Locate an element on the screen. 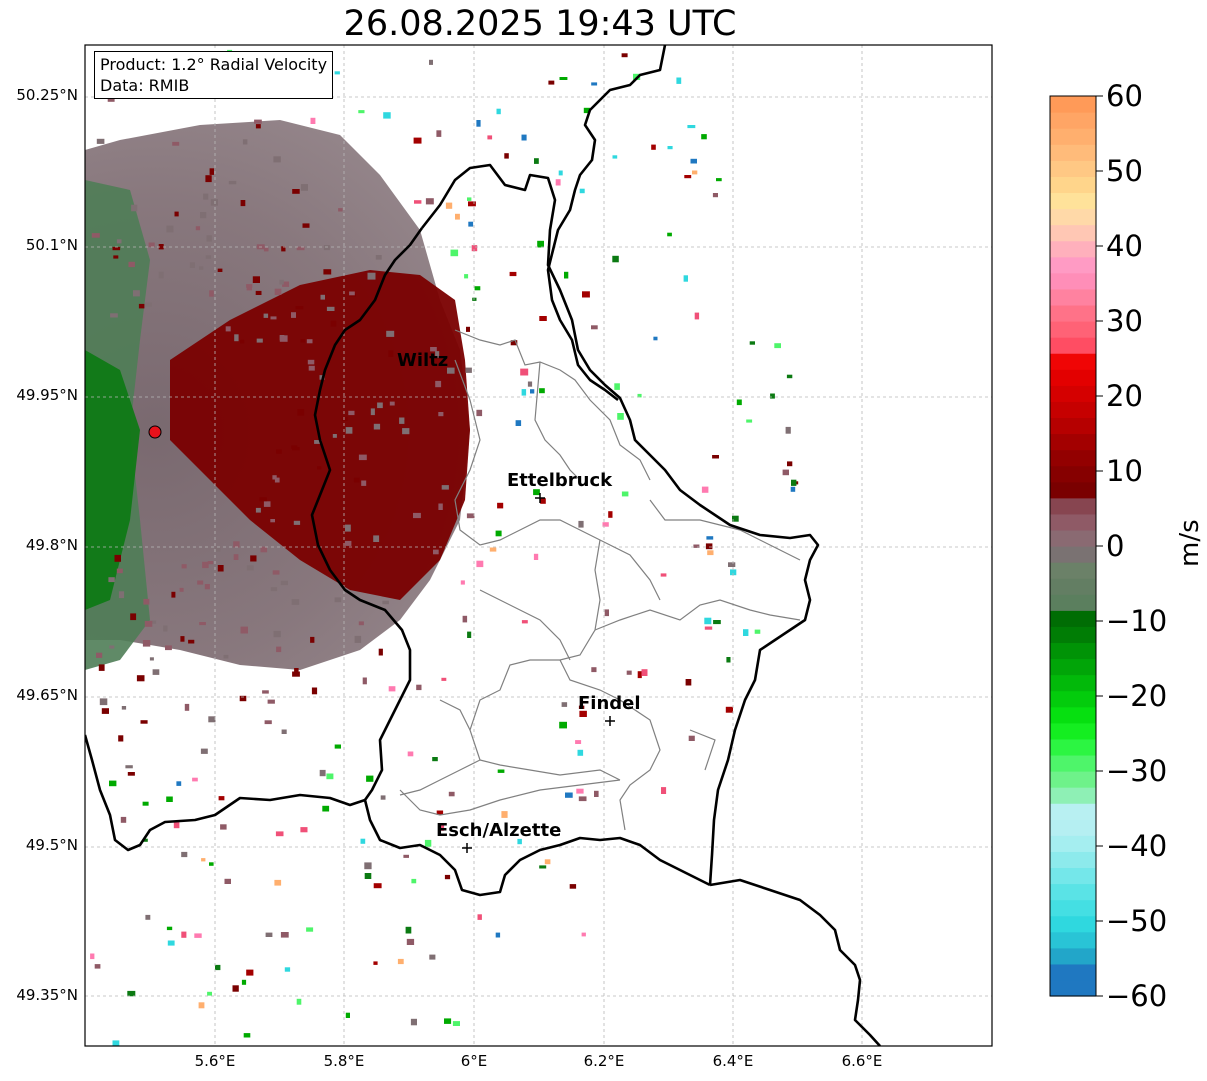 This screenshot has height=1081, width=1207. lon-tick-label: 6°E is located at coordinates (474, 1061).